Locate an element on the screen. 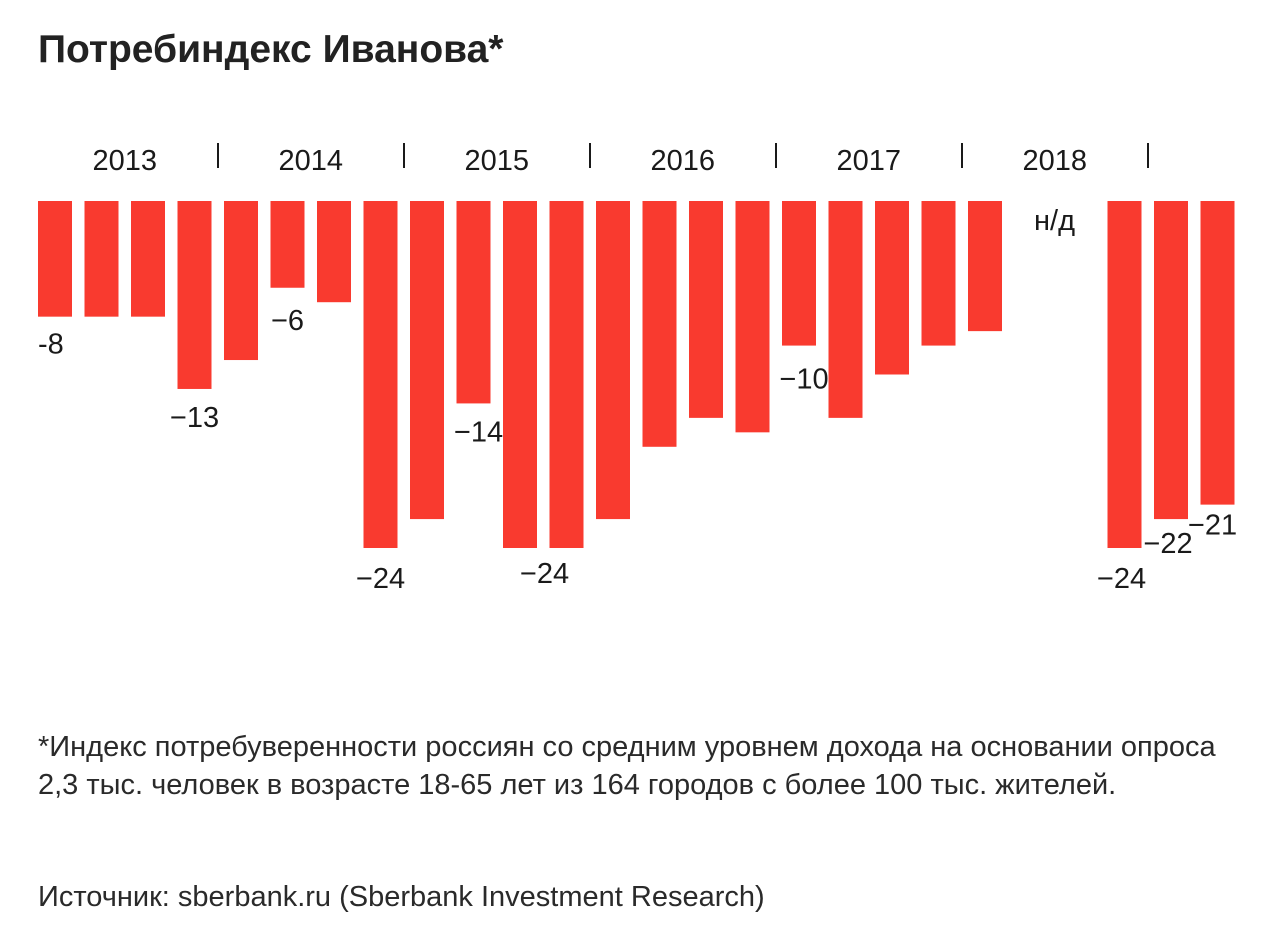  data-label: -8 is located at coordinates (51, 345).